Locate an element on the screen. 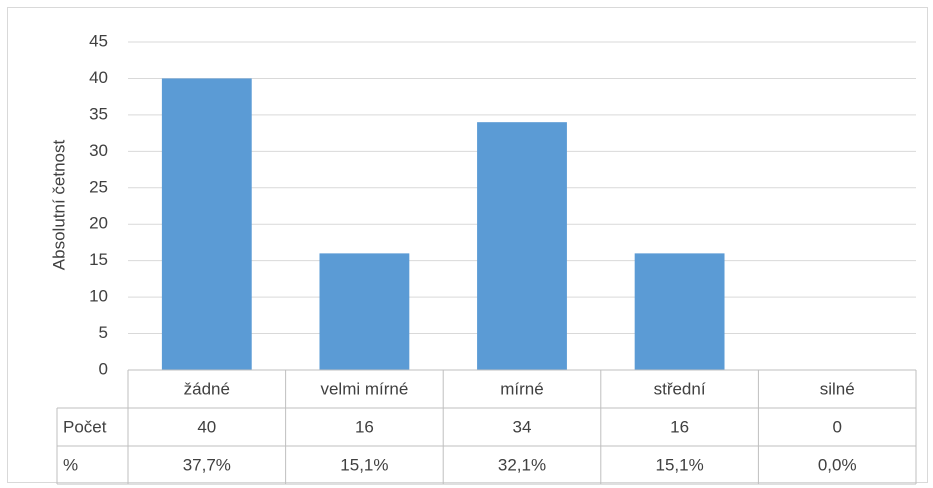 The height and width of the screenshot is (488, 933). y-tick-label: 20 is located at coordinates (98, 223).